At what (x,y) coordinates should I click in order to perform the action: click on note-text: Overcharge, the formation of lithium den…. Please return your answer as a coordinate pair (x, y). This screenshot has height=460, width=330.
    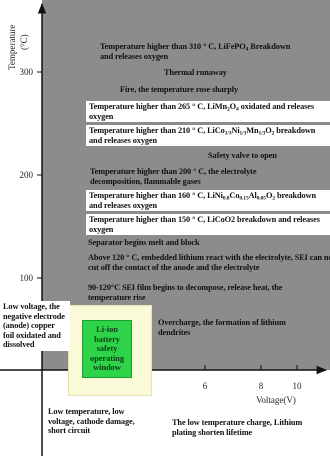
    Looking at the image, I should click on (222, 327).